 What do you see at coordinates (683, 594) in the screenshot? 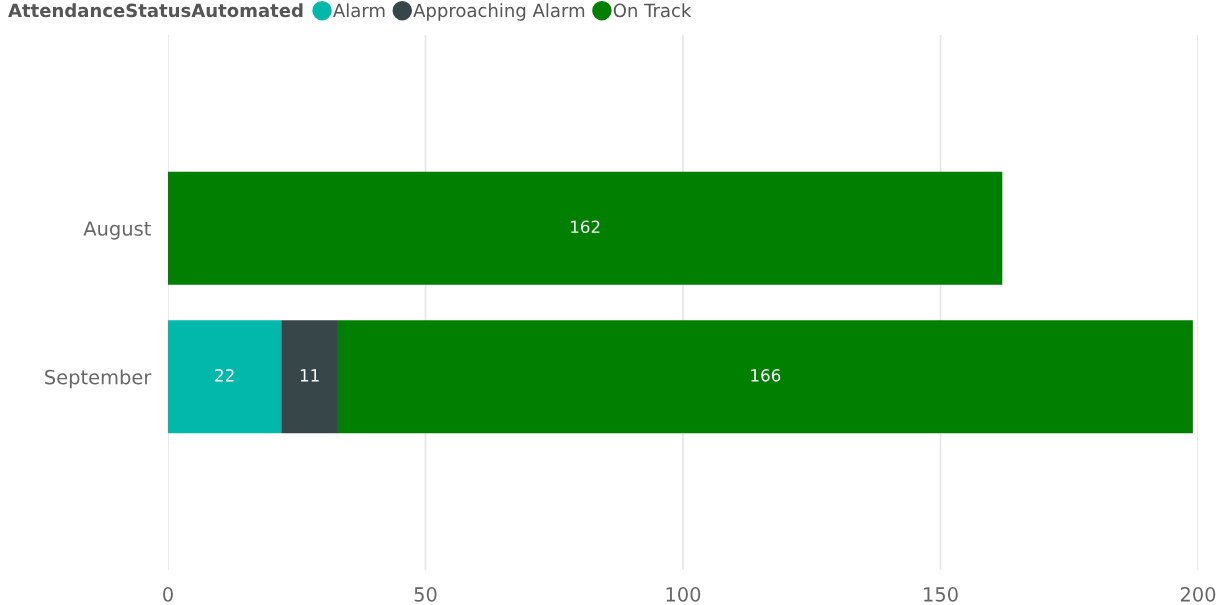
I see `x-tick-label: 100` at bounding box center [683, 594].